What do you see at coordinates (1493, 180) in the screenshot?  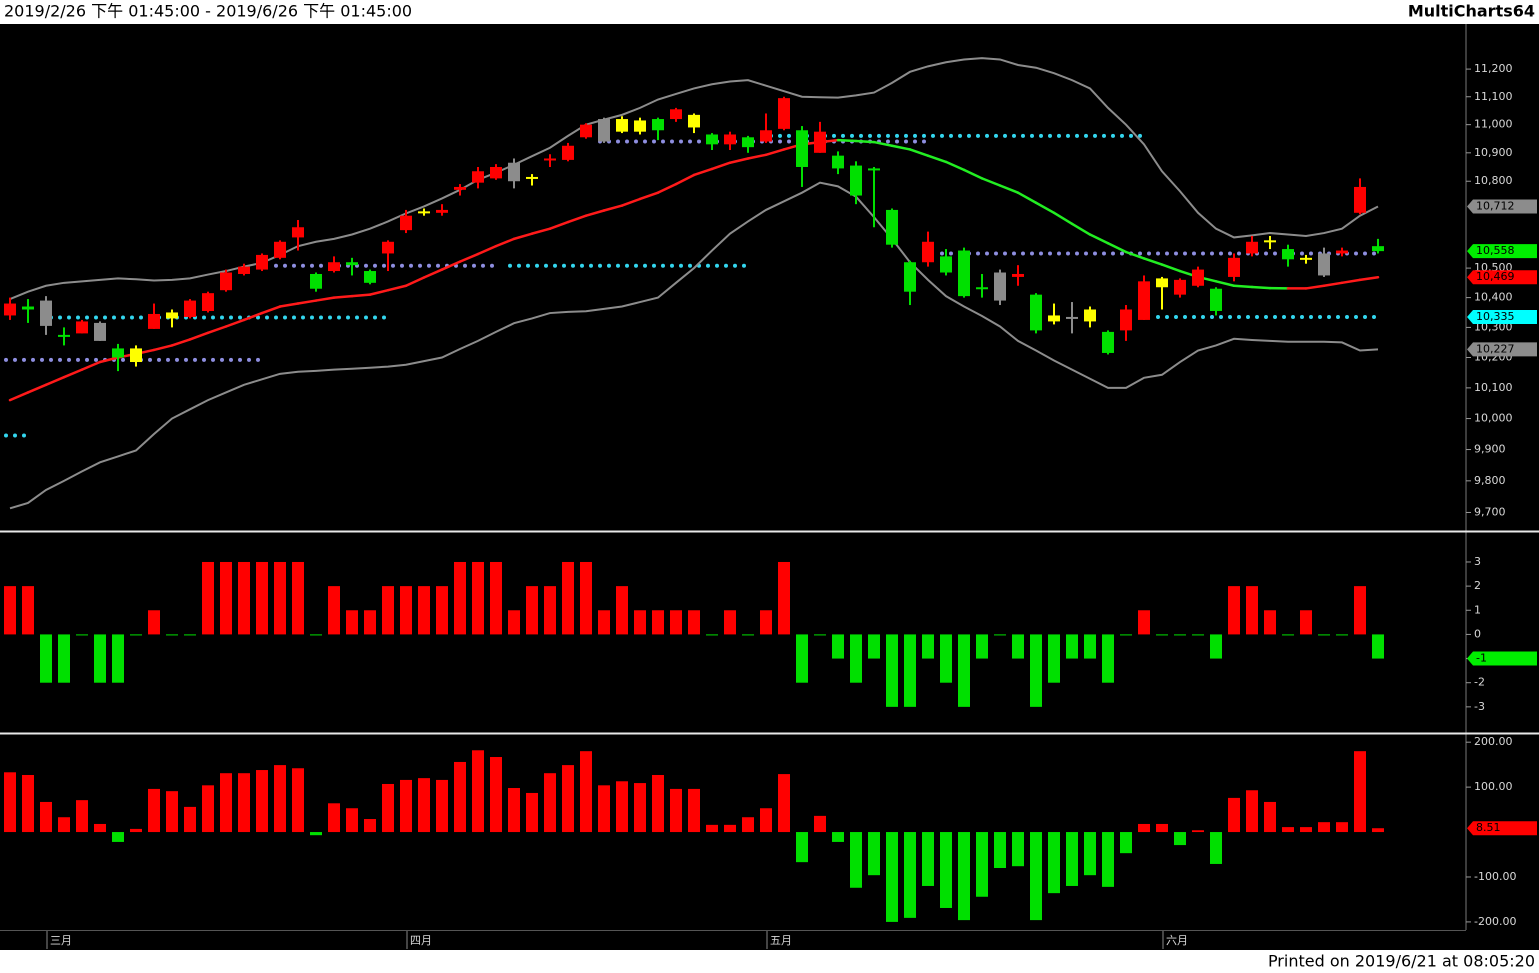 I see `y-tick-label: 10,800` at bounding box center [1493, 180].